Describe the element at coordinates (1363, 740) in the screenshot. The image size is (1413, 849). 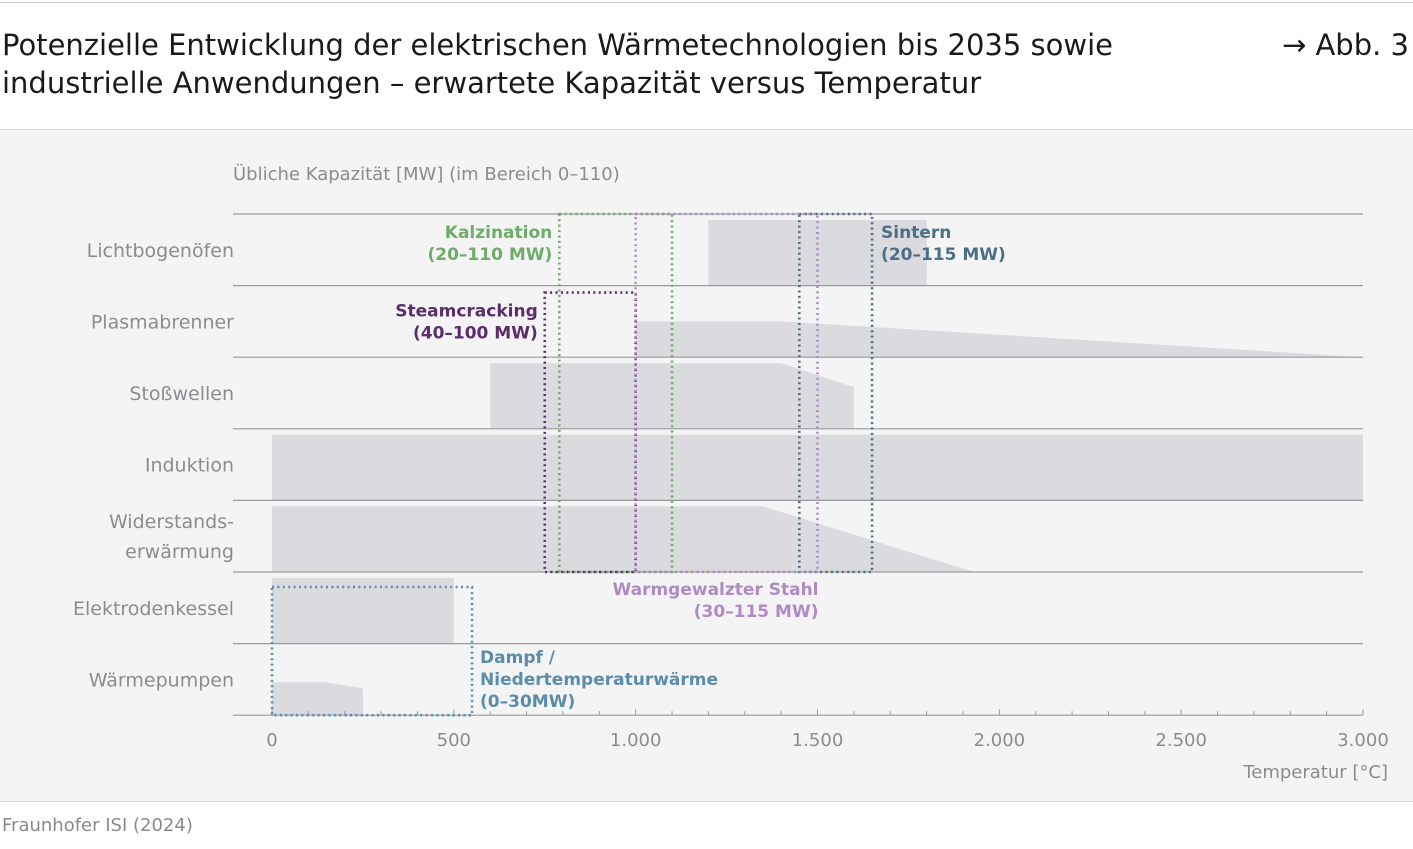
I see `x-tick-label-7: 3.000` at that location.